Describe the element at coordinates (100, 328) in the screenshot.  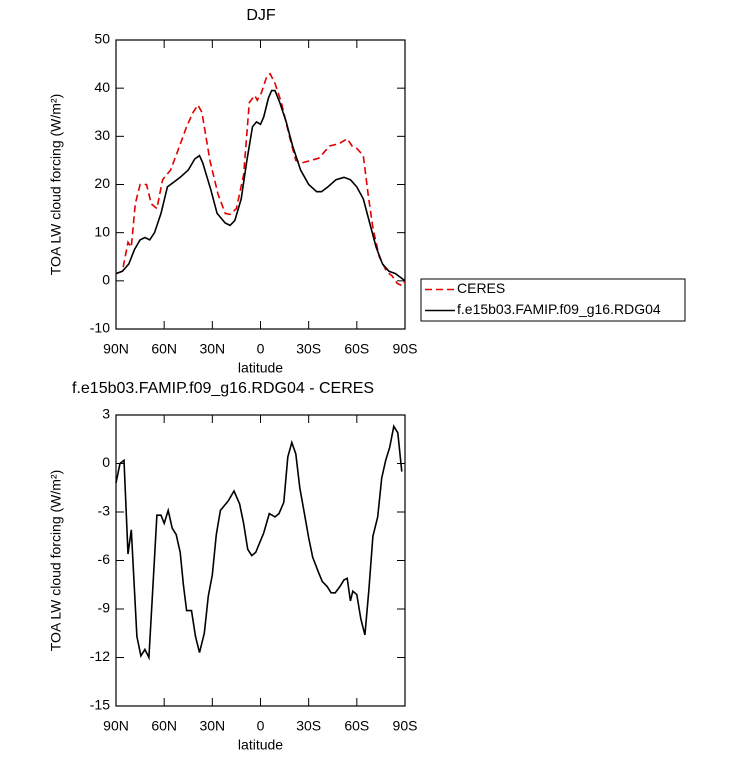
I see `y-tick-label: -10` at that location.